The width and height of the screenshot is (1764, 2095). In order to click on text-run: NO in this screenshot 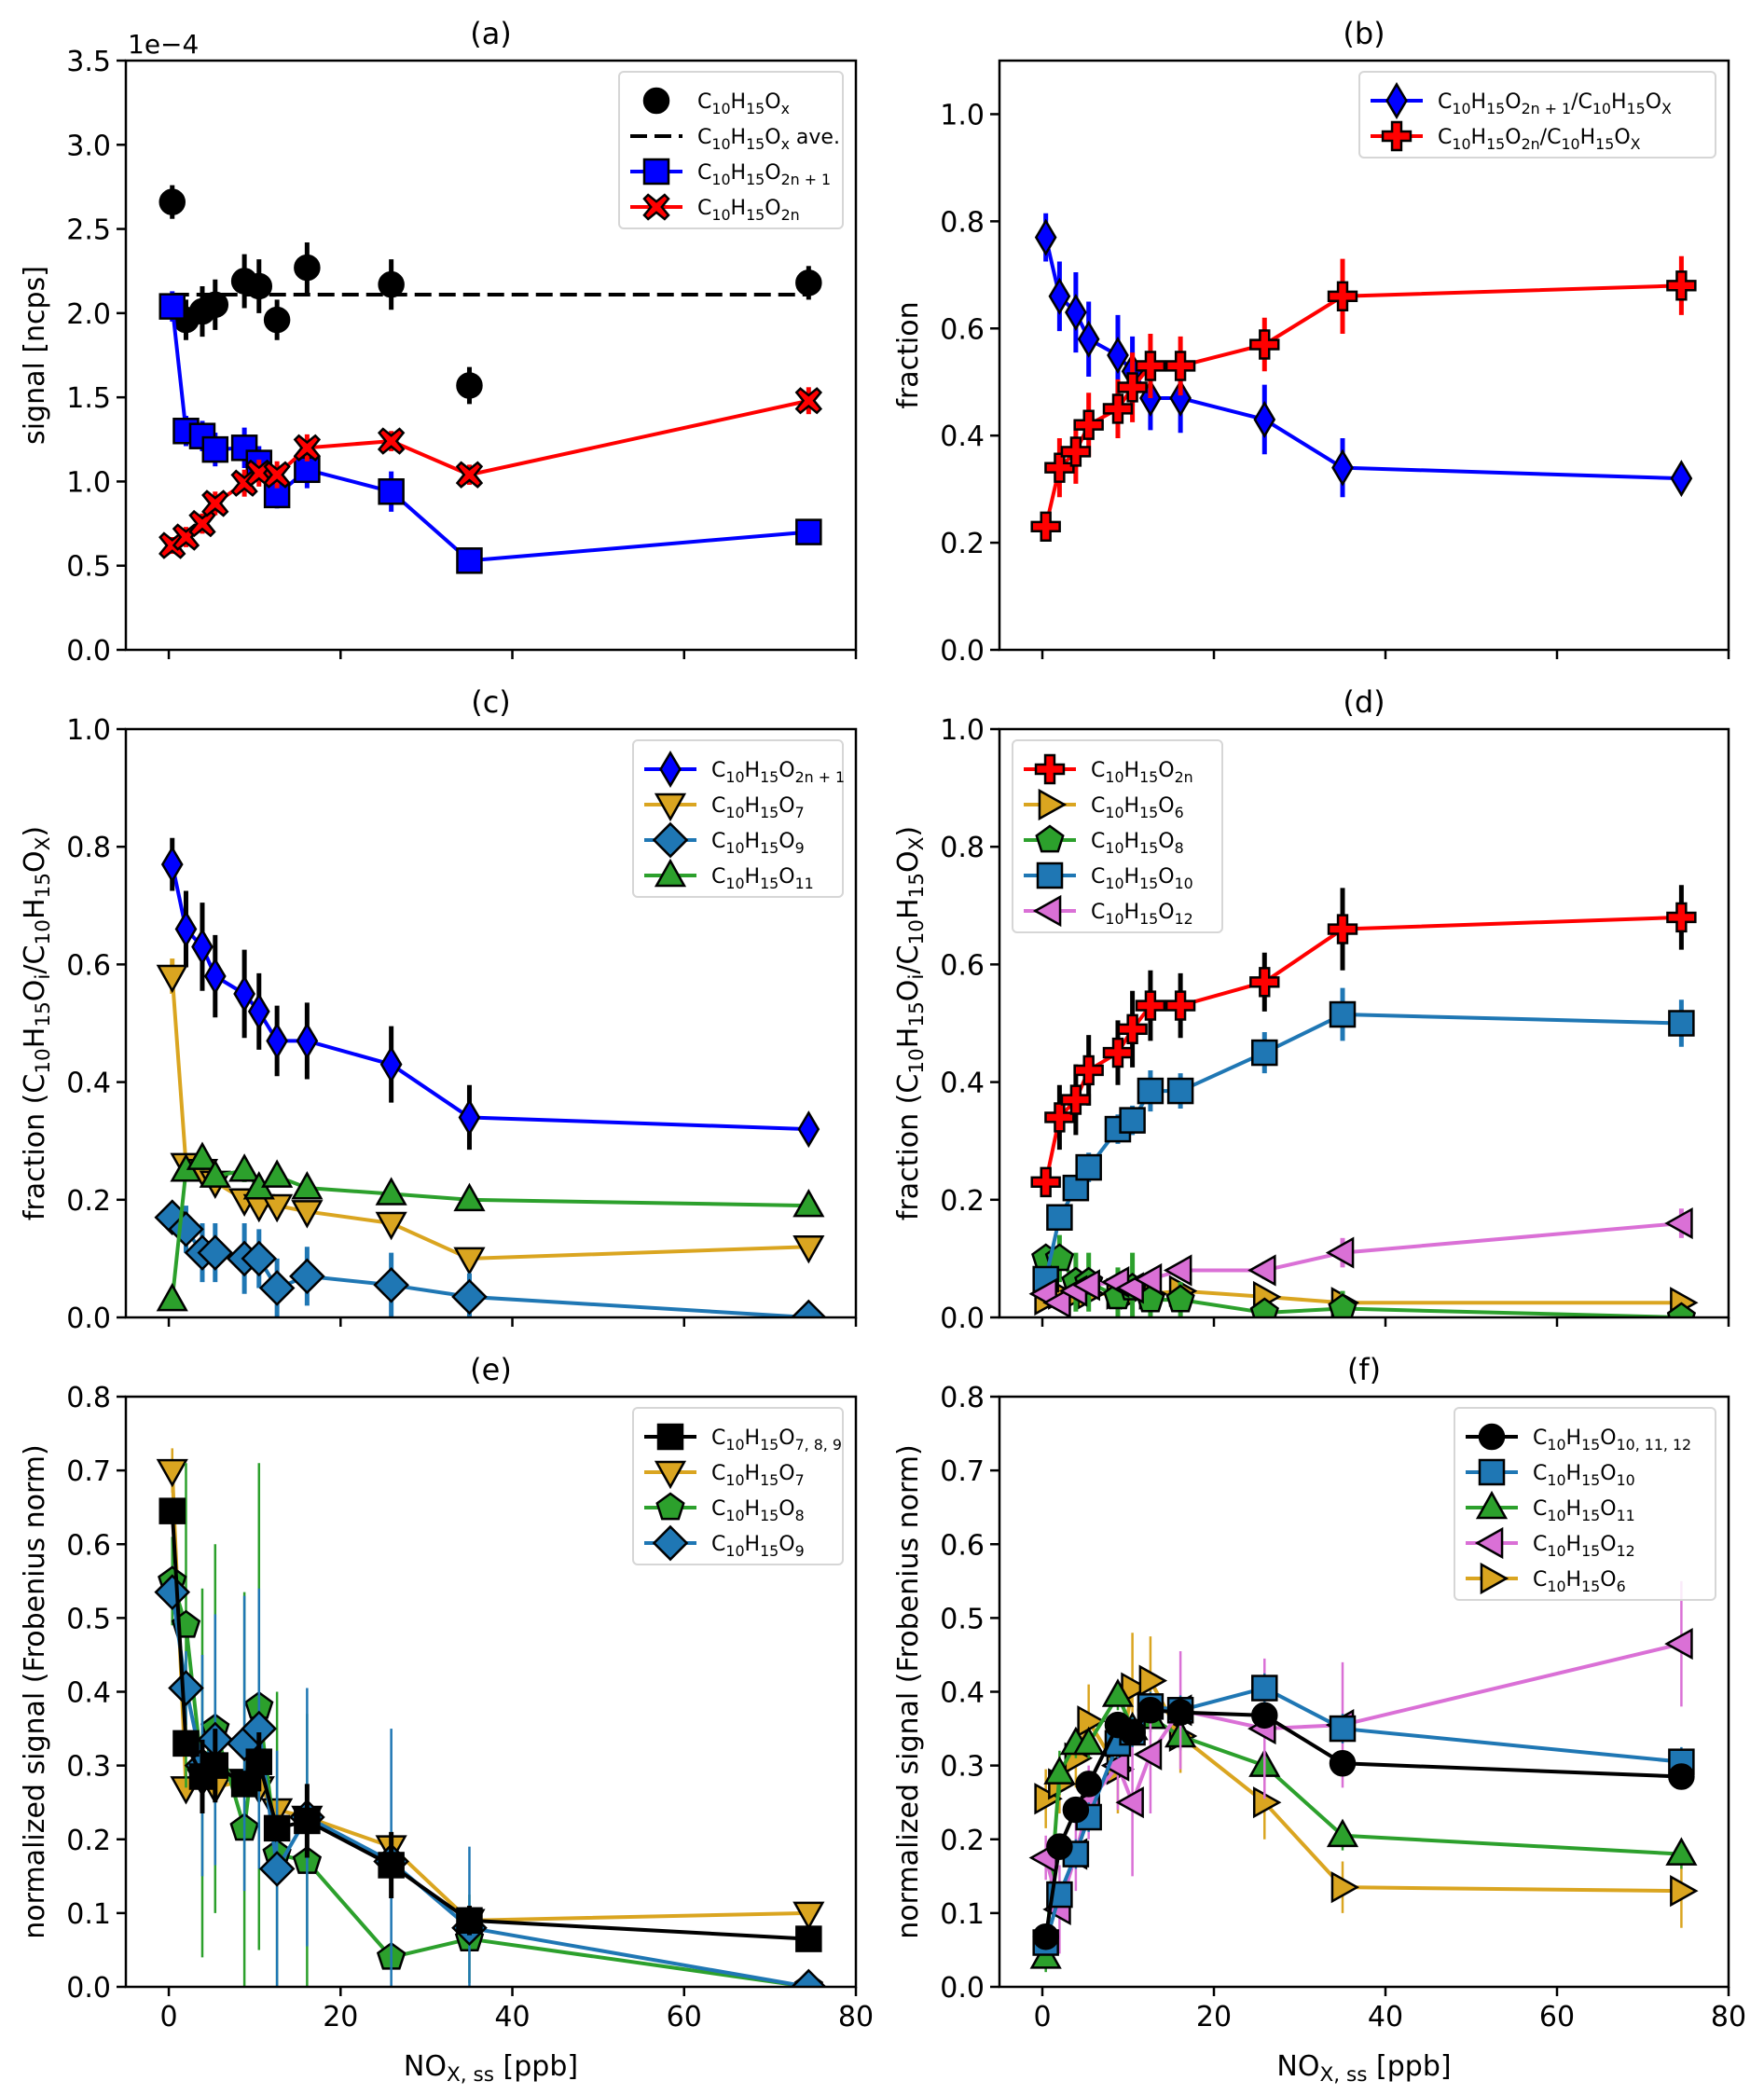, I will do `click(1297, 2066)`.